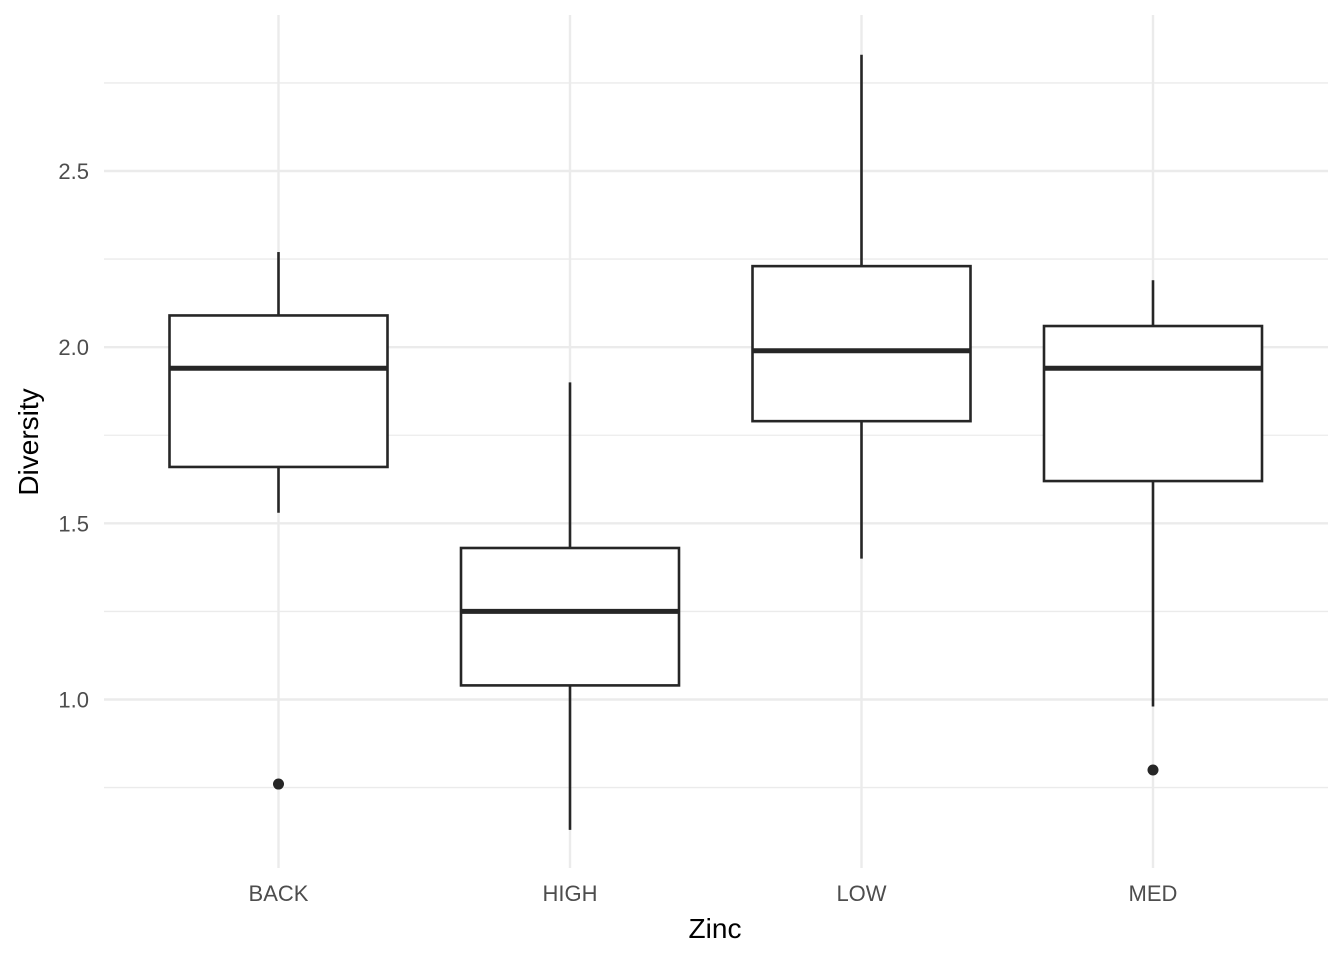  Describe the element at coordinates (278, 521) in the screenshot. I see `box-back` at that location.